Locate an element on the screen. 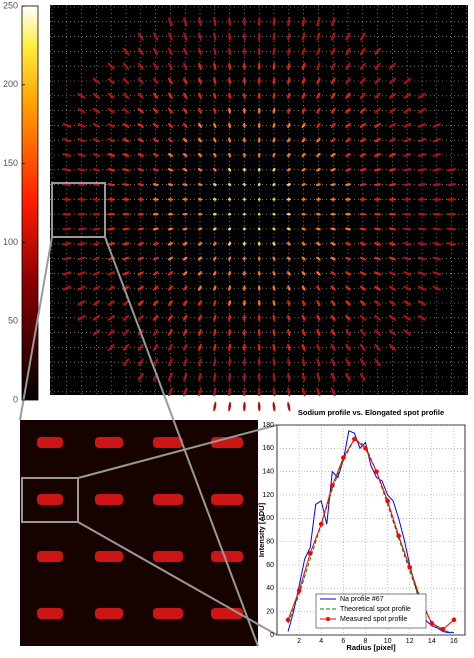  colorbar is located at coordinates (30, 203).